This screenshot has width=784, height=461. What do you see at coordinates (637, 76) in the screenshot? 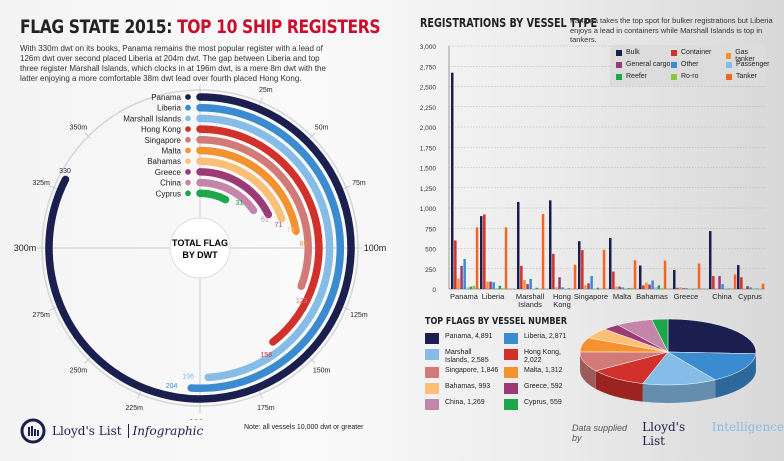
I see `legend-label: Reefer` at bounding box center [637, 76].